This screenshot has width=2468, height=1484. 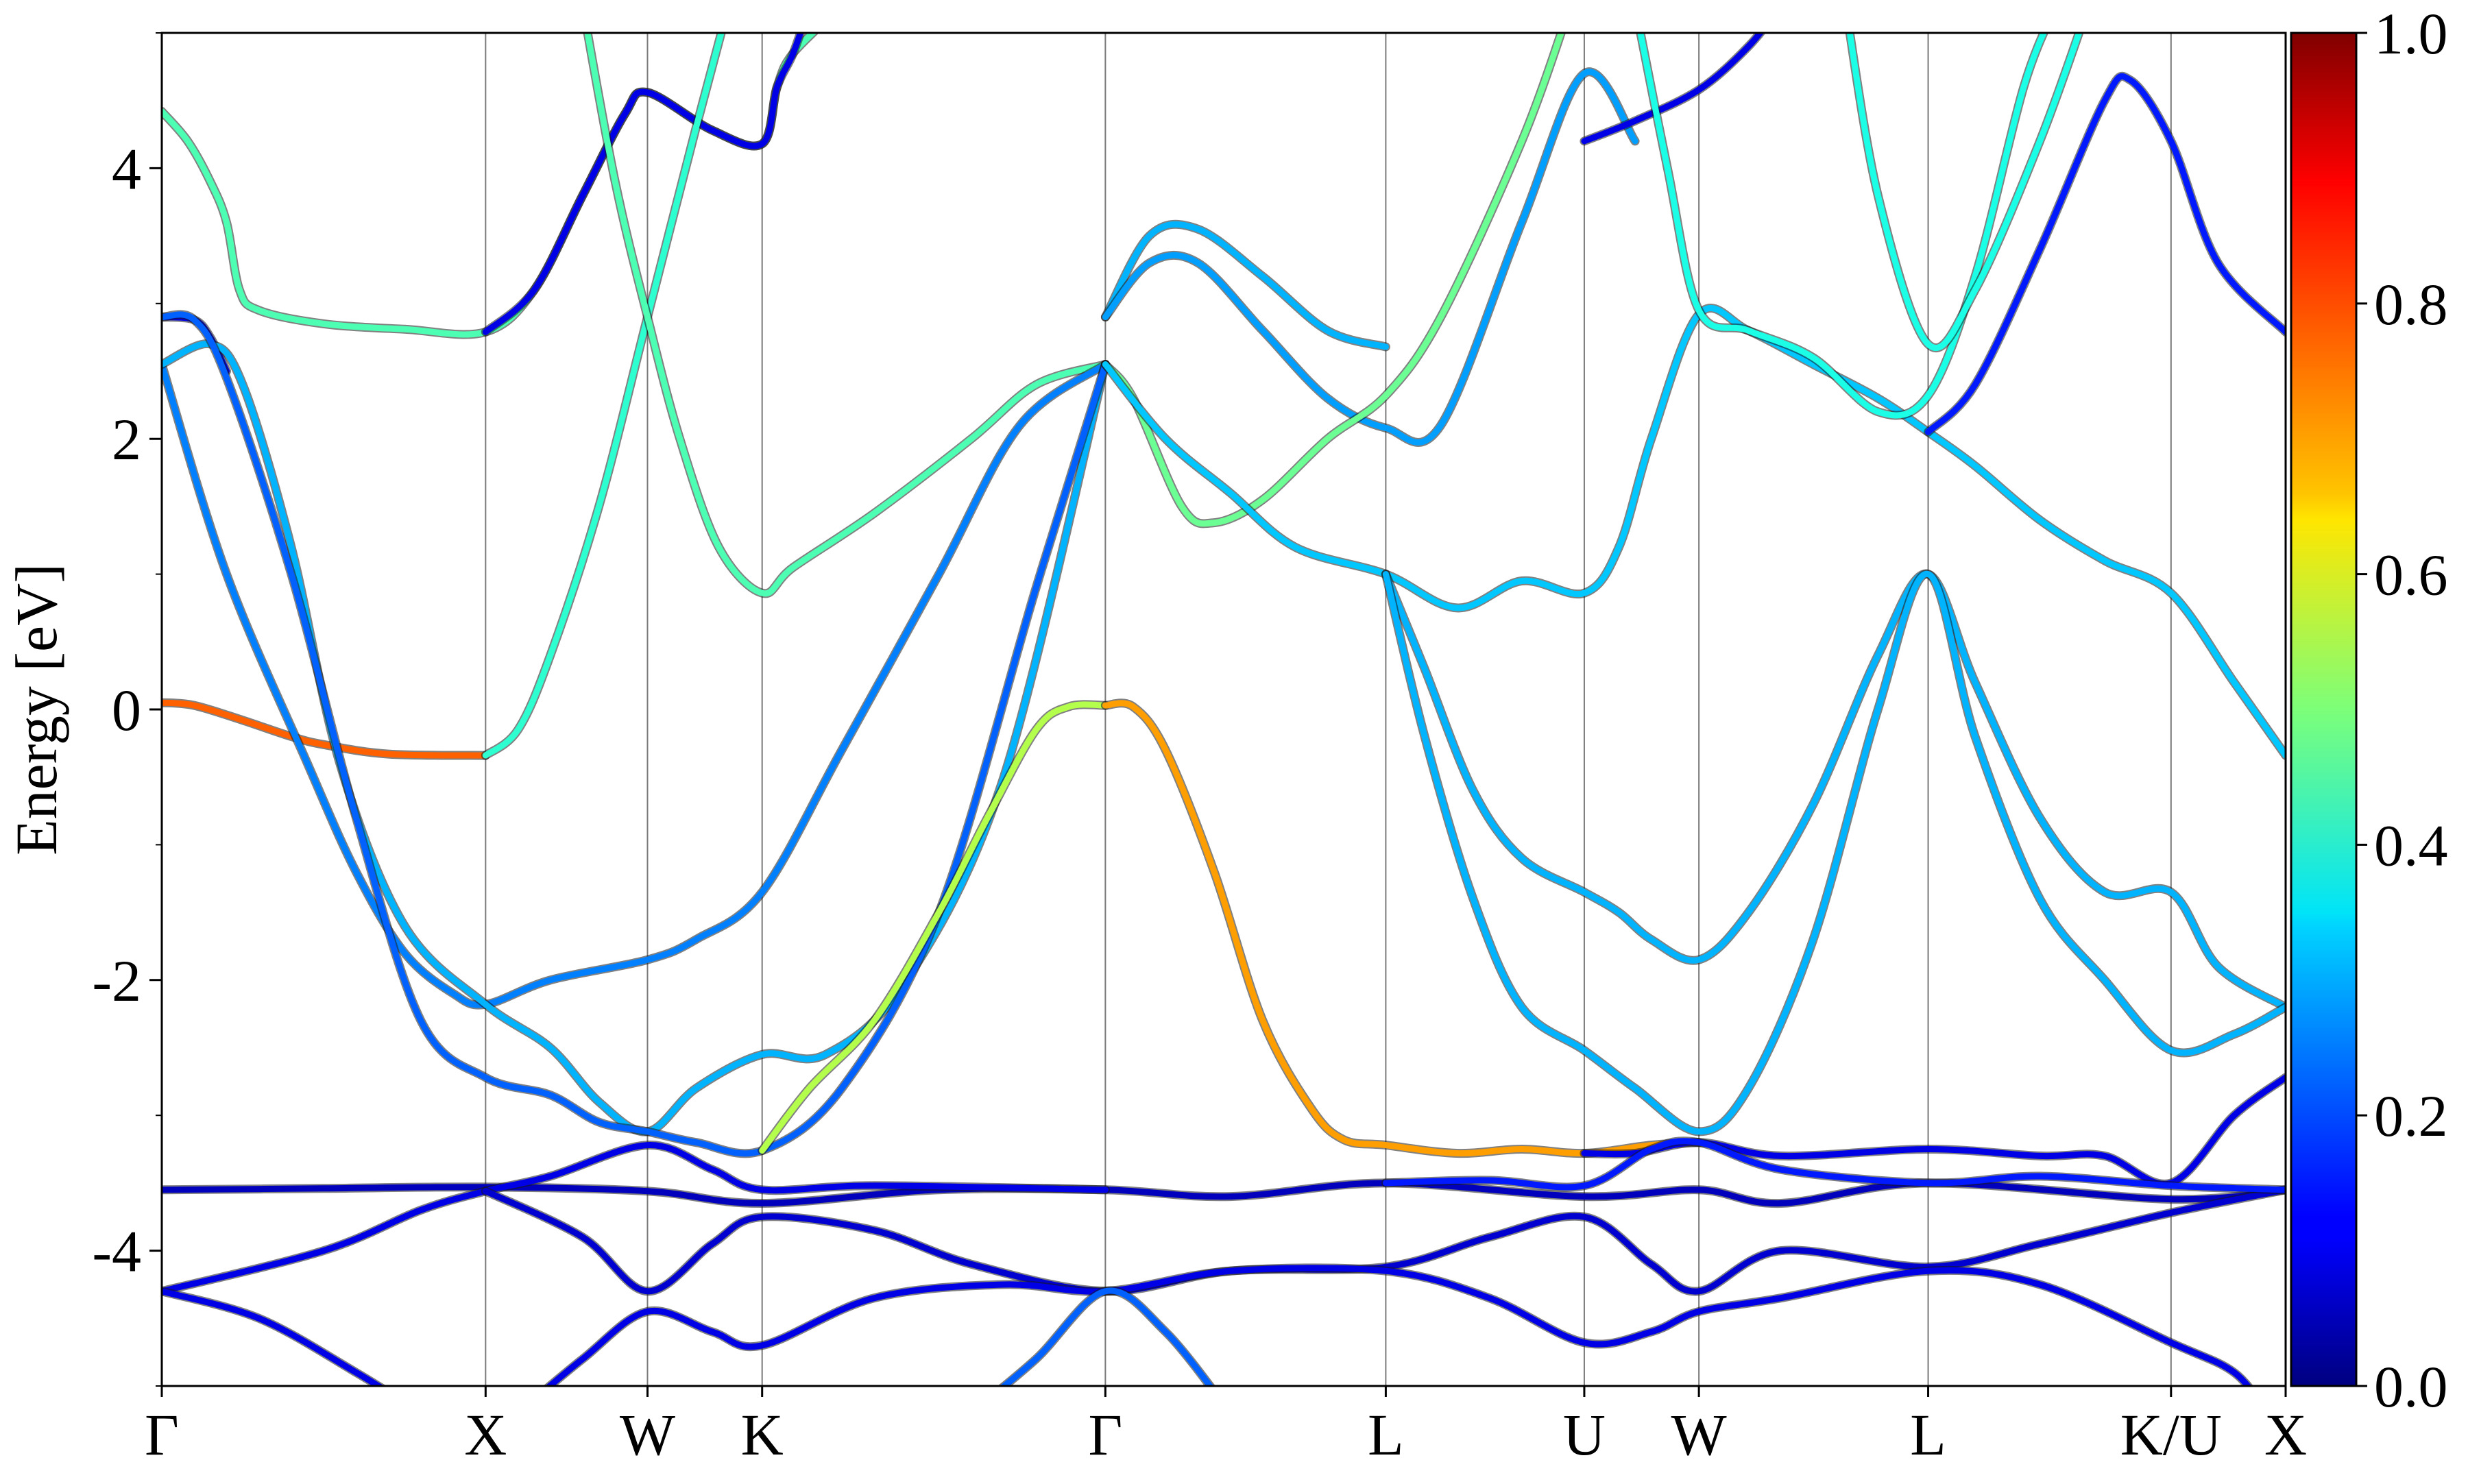 I want to click on y-axis-label: Energy [eV], so click(x=36, y=709).